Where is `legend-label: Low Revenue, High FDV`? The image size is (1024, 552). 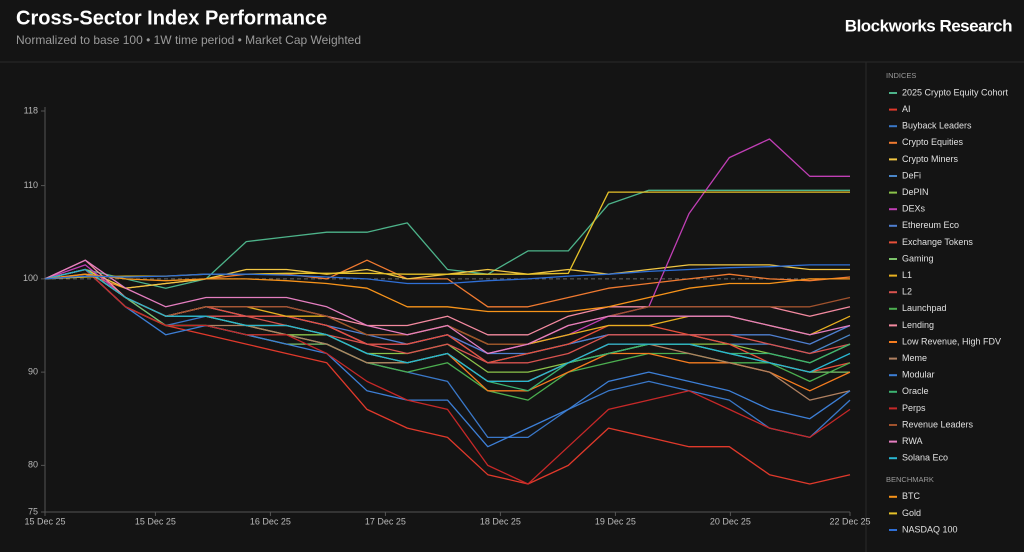 legend-label: Low Revenue, High FDV is located at coordinates (951, 341).